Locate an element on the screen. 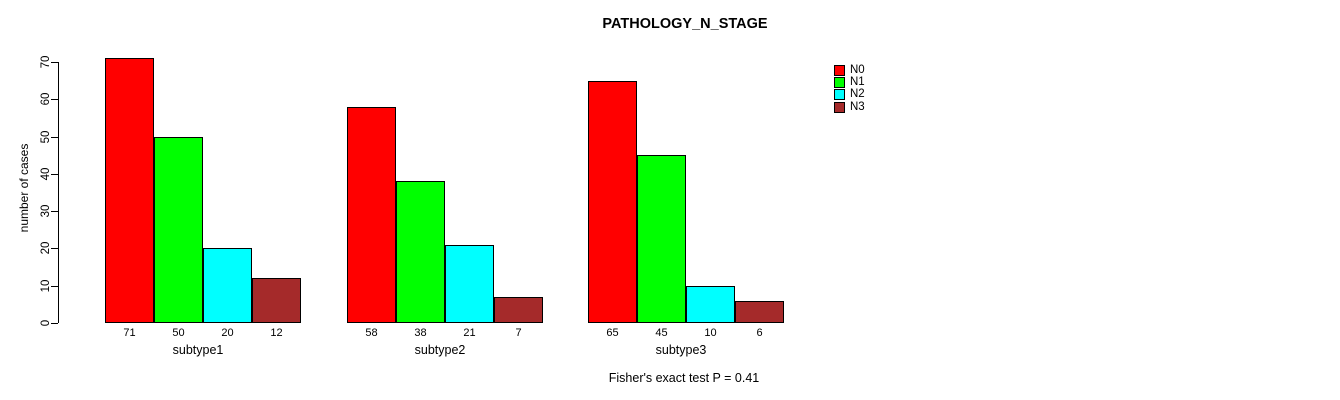 The image size is (1340, 400). bar-value-label-N0-subtype3: 65 is located at coordinates (612, 333).